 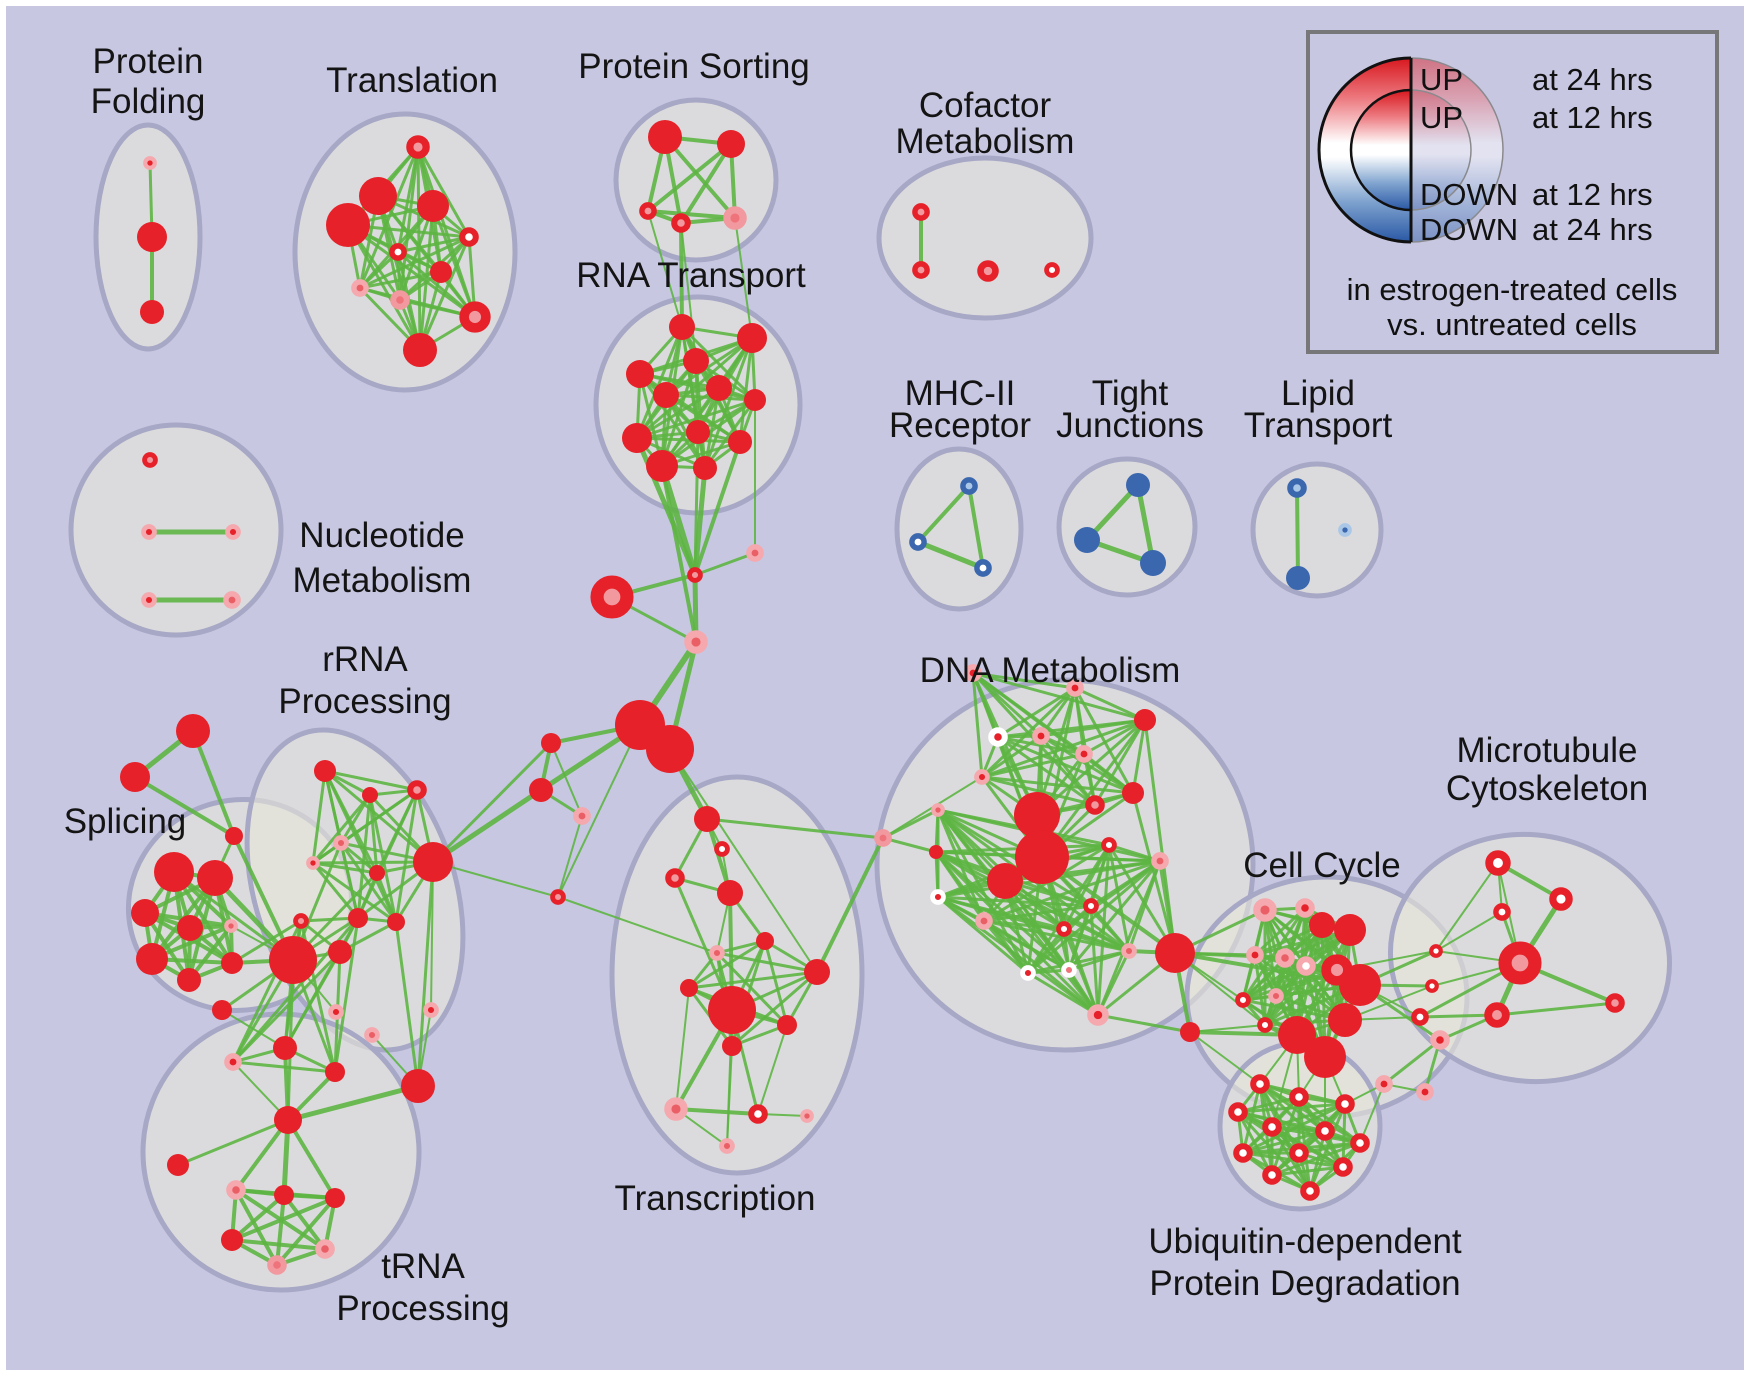 What do you see at coordinates (1087, 540) in the screenshot?
I see `node-tj2` at bounding box center [1087, 540].